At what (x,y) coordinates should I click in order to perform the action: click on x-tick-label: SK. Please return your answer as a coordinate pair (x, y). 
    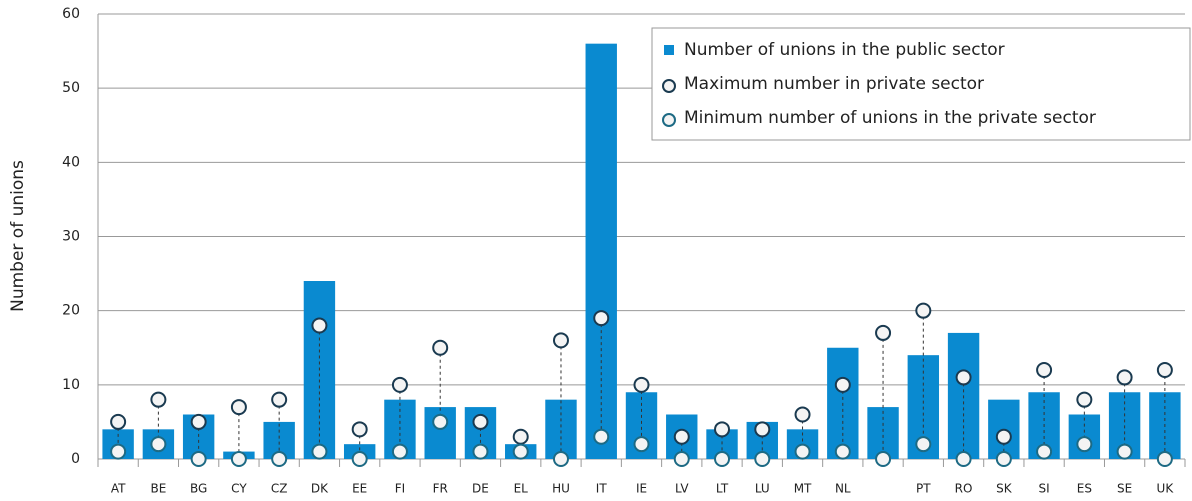
    Looking at the image, I should click on (1004, 489).